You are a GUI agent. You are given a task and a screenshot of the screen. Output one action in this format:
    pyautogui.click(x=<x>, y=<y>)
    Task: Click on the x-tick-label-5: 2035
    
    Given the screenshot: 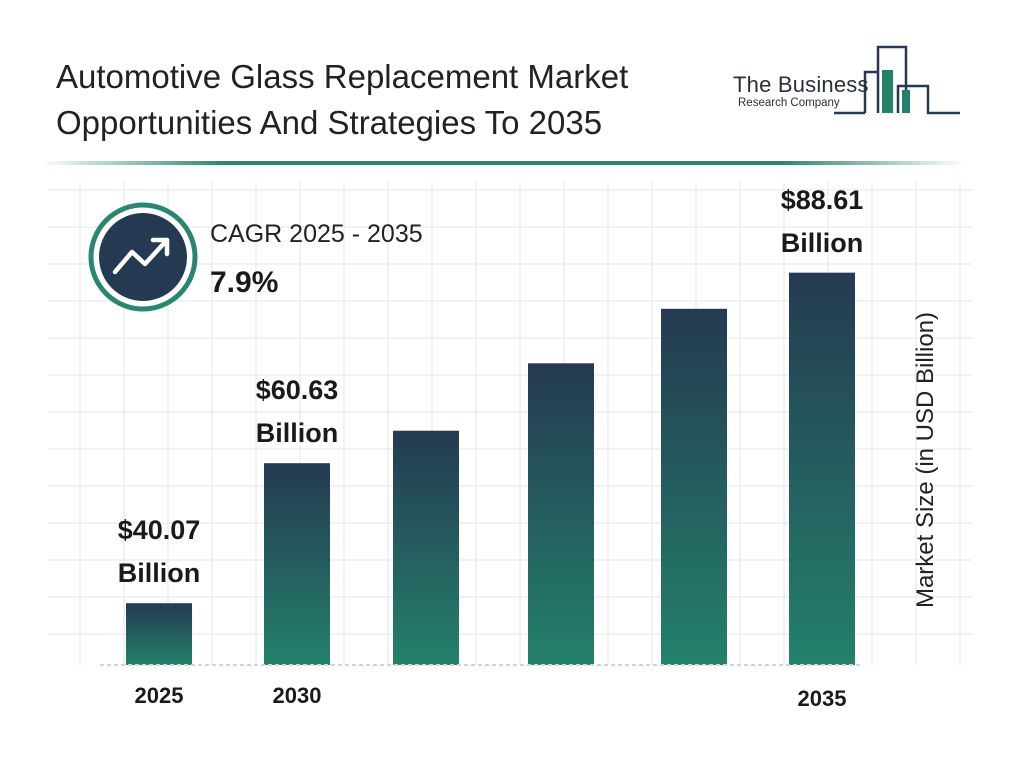 What is the action you would take?
    pyautogui.click(x=822, y=698)
    